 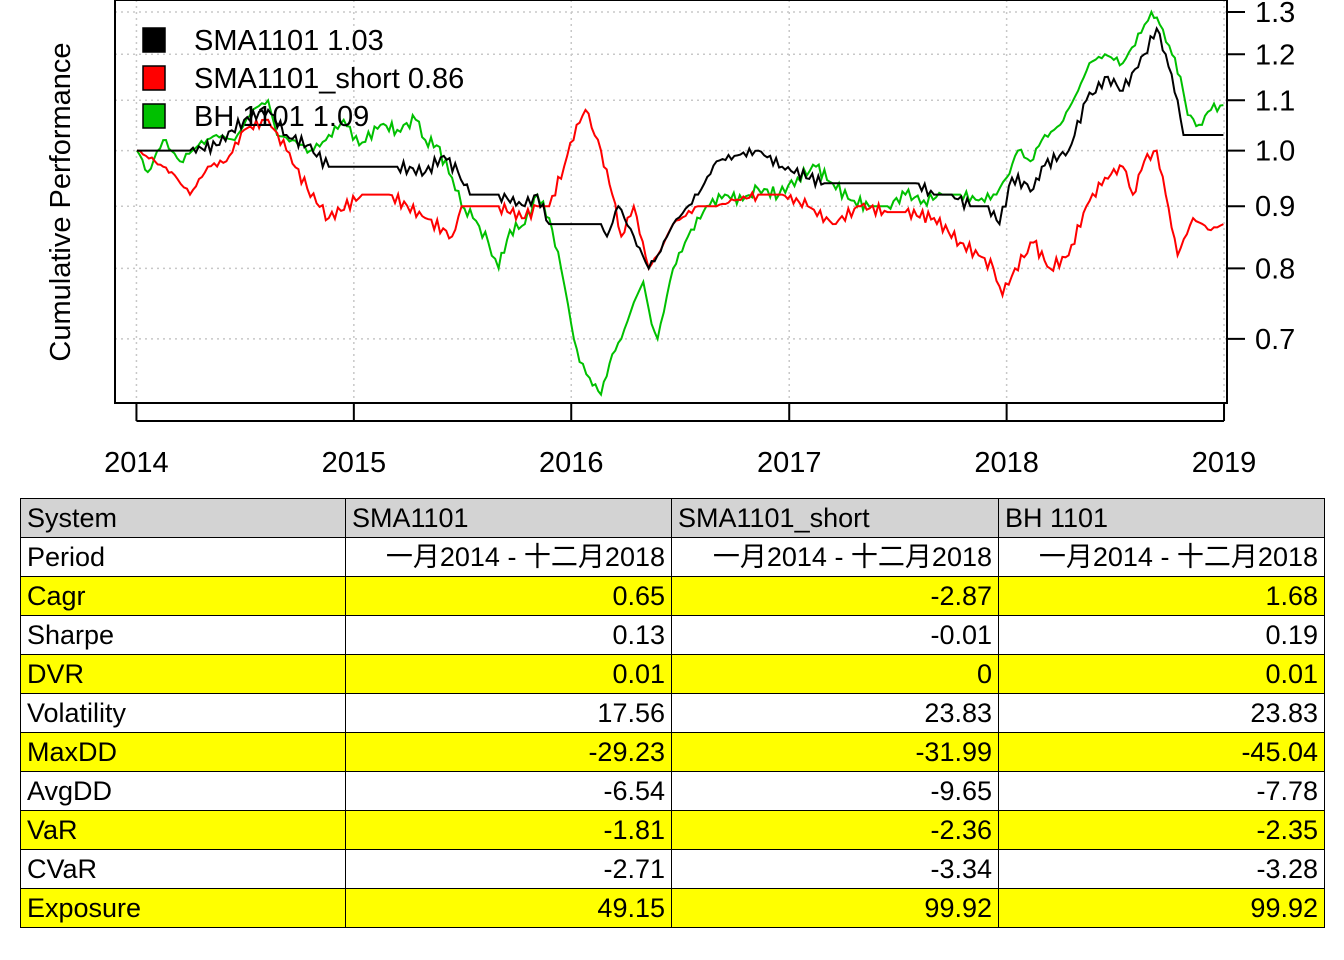 I want to click on table-cell: -2.87, so click(x=835, y=596).